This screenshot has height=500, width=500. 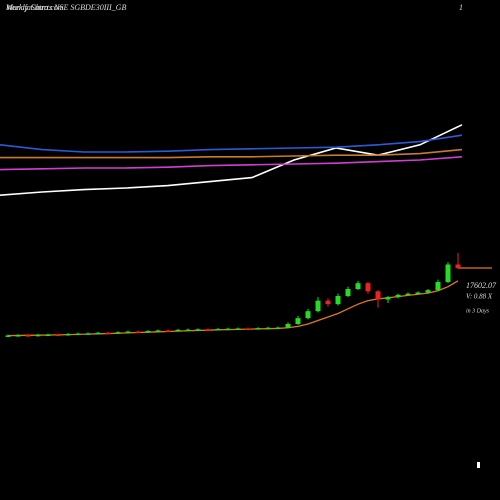 I want to click on site-title: MunafaSutra.com, so click(x=34, y=7).